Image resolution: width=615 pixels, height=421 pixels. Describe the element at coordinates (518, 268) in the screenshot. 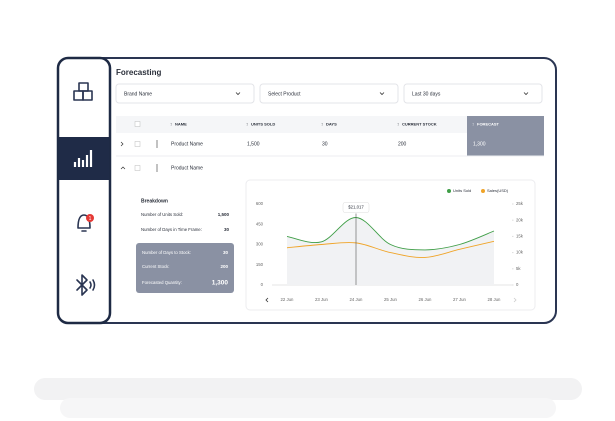

I see `y2-tick-label: 5k` at that location.